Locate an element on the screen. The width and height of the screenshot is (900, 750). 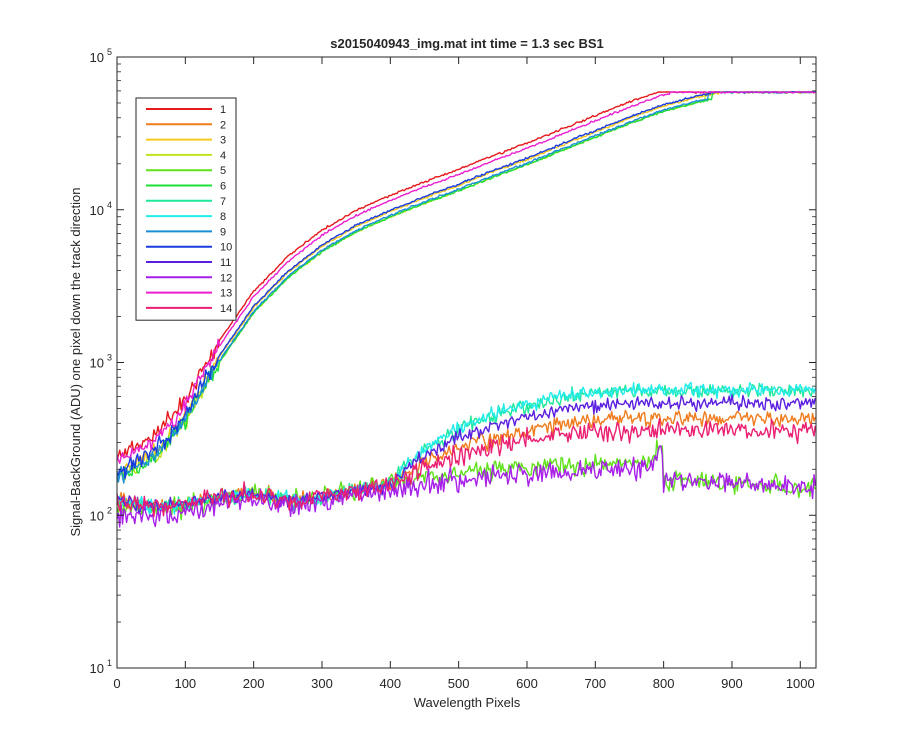
legend-box is located at coordinates (186, 209).